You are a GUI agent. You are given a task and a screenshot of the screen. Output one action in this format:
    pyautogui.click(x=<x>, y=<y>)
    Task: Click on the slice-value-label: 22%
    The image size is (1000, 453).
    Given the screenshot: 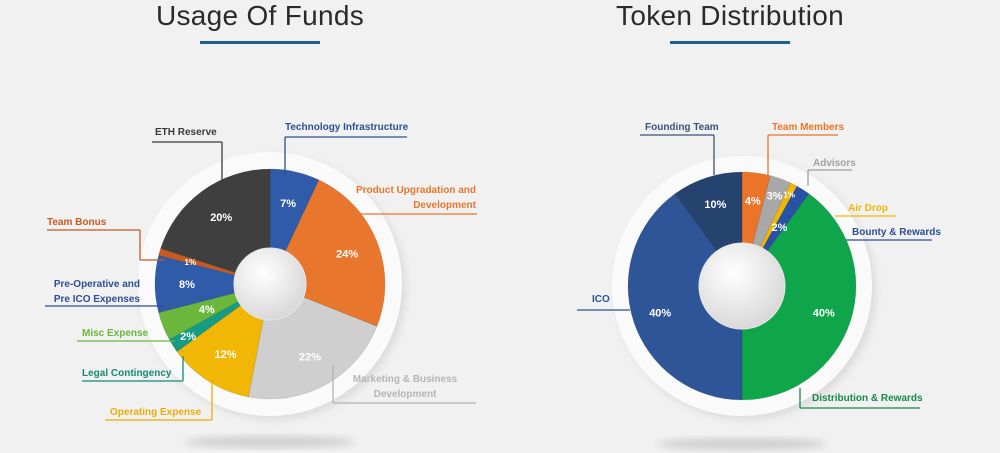 What is the action you would take?
    pyautogui.click(x=310, y=358)
    